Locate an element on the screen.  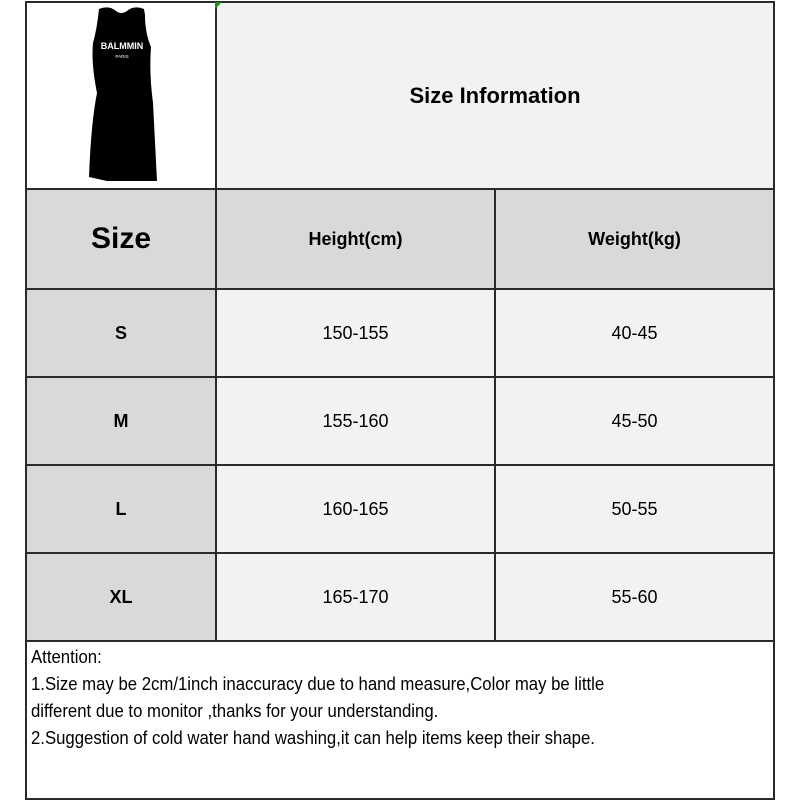
notes-heading: Attention: is located at coordinates (66, 657).